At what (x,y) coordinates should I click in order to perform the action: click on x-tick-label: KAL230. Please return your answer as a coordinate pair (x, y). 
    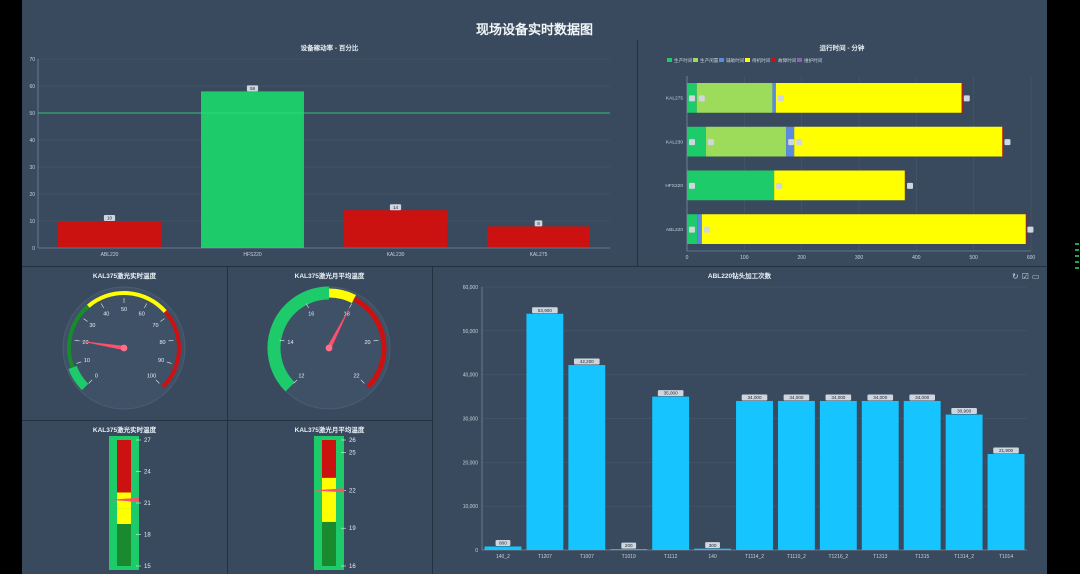
    Looking at the image, I should click on (396, 255).